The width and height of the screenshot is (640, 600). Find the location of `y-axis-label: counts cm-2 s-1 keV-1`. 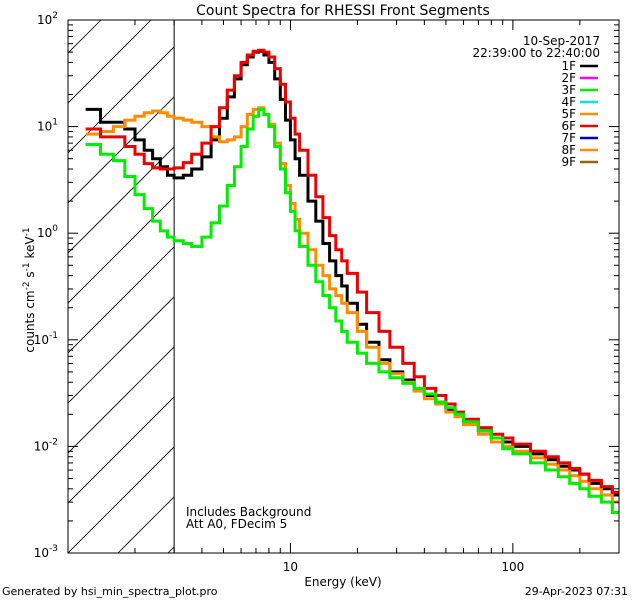

y-axis-label: counts cm-2 s-1 keV-1 is located at coordinates (29, 289).